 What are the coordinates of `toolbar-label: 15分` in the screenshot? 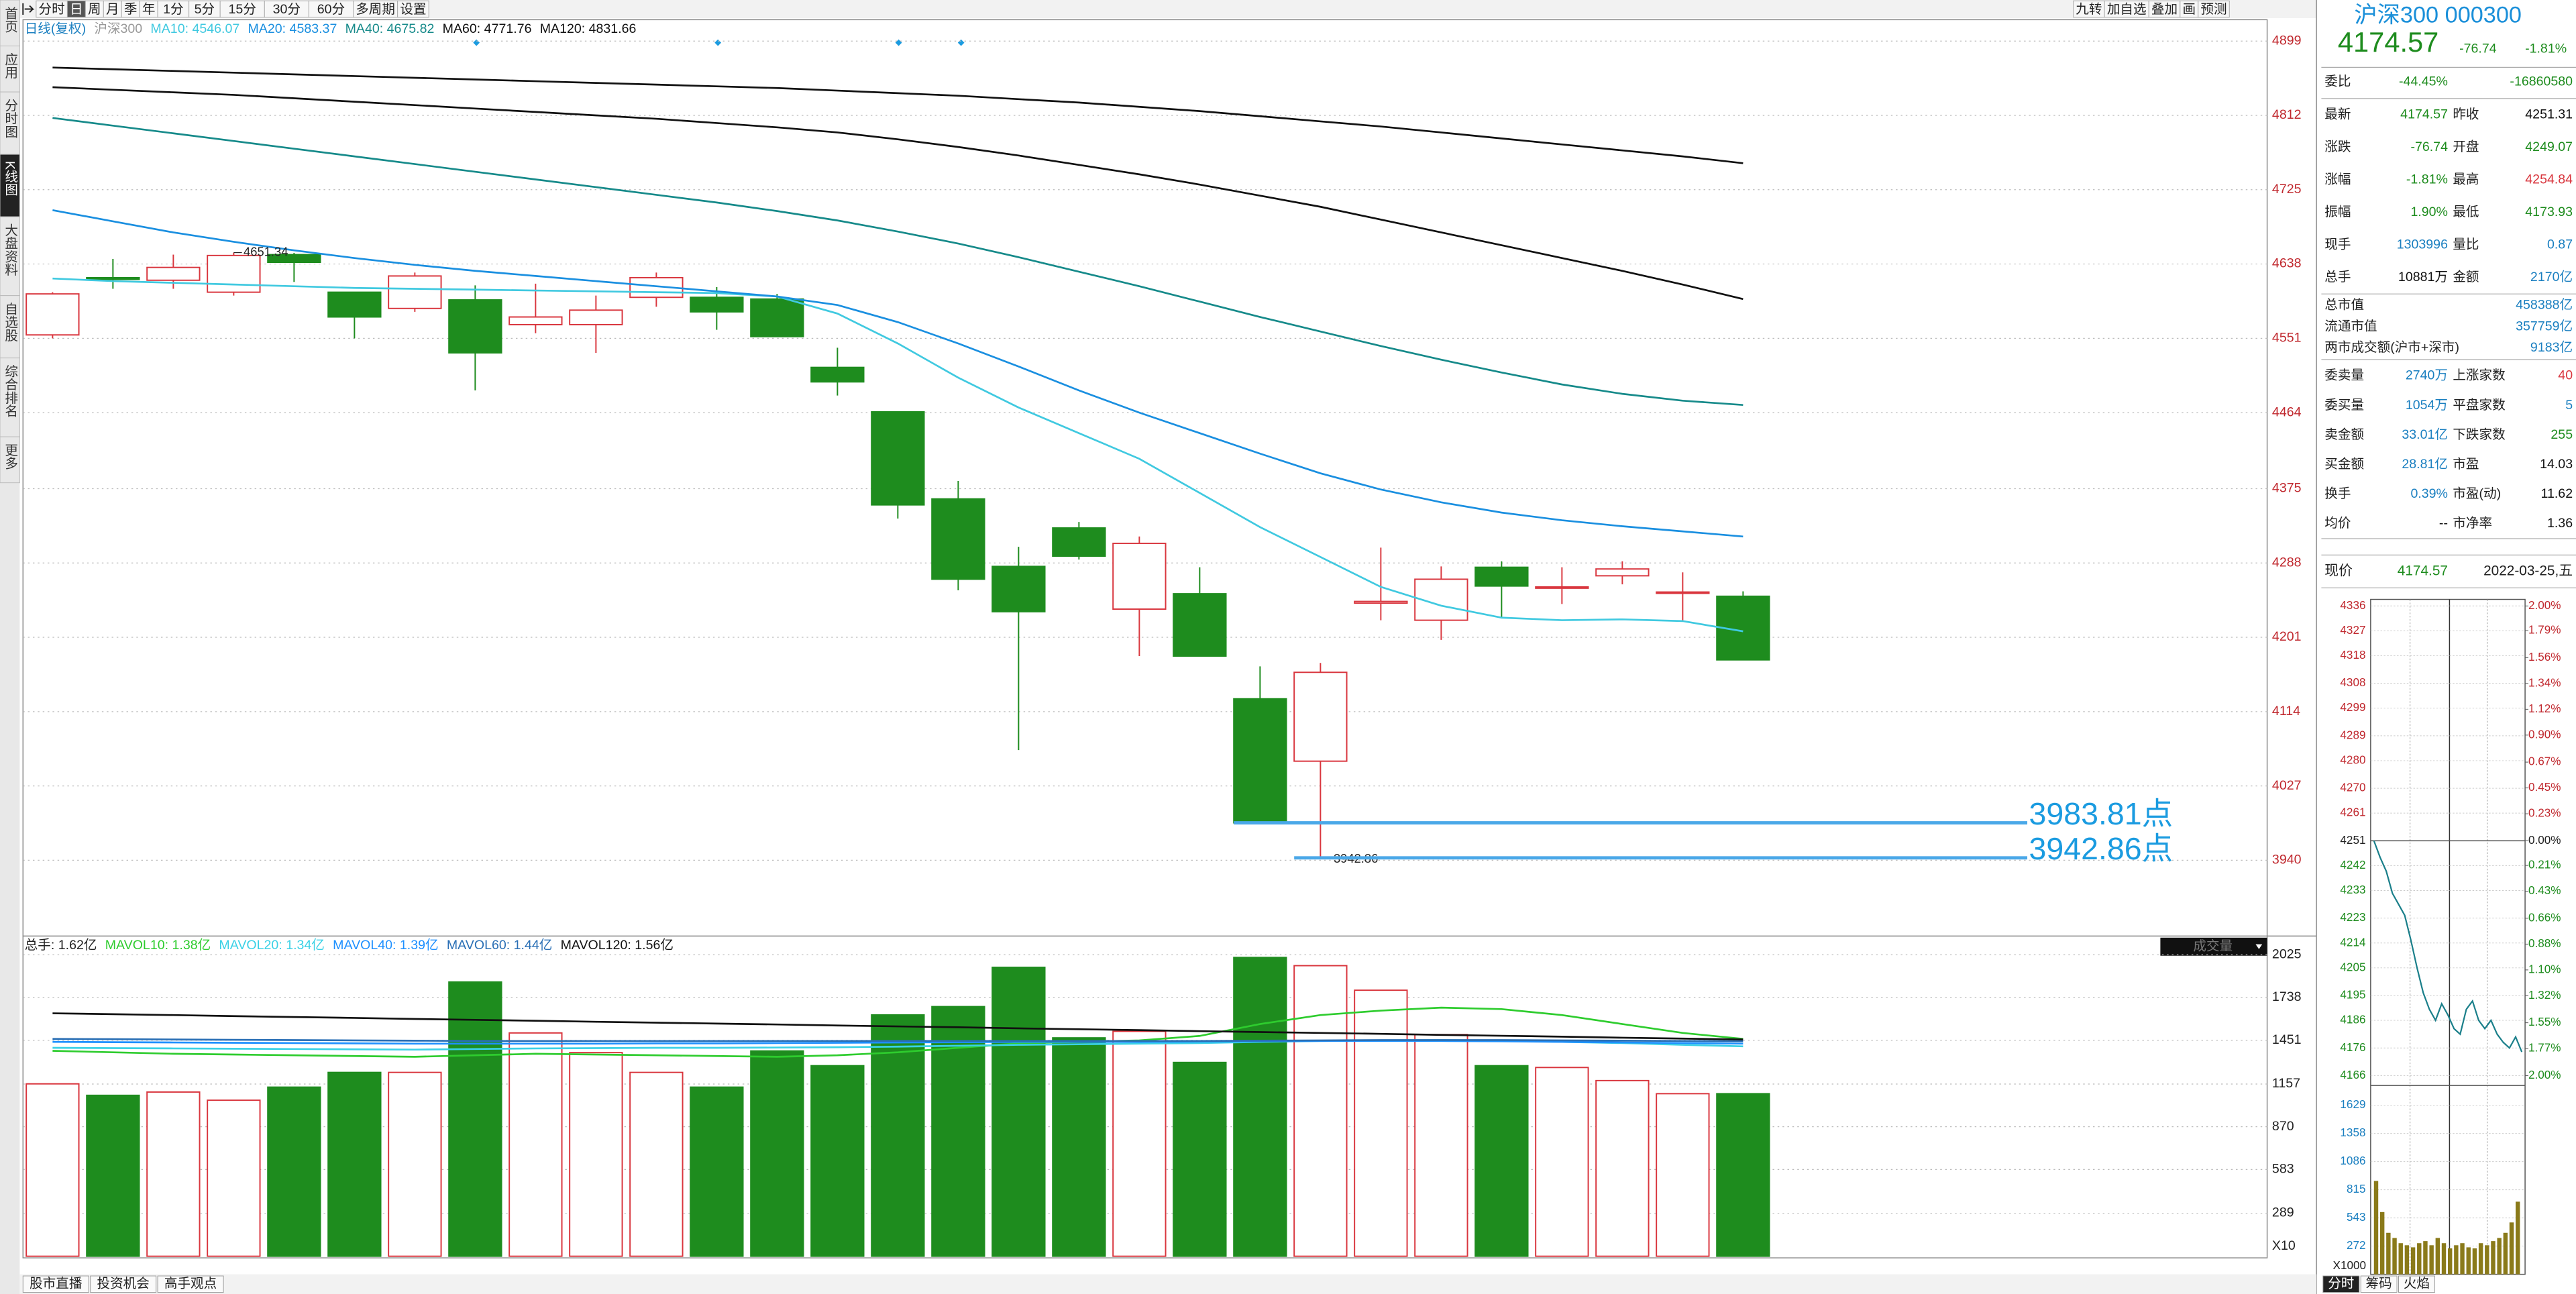 It's located at (242, 9).